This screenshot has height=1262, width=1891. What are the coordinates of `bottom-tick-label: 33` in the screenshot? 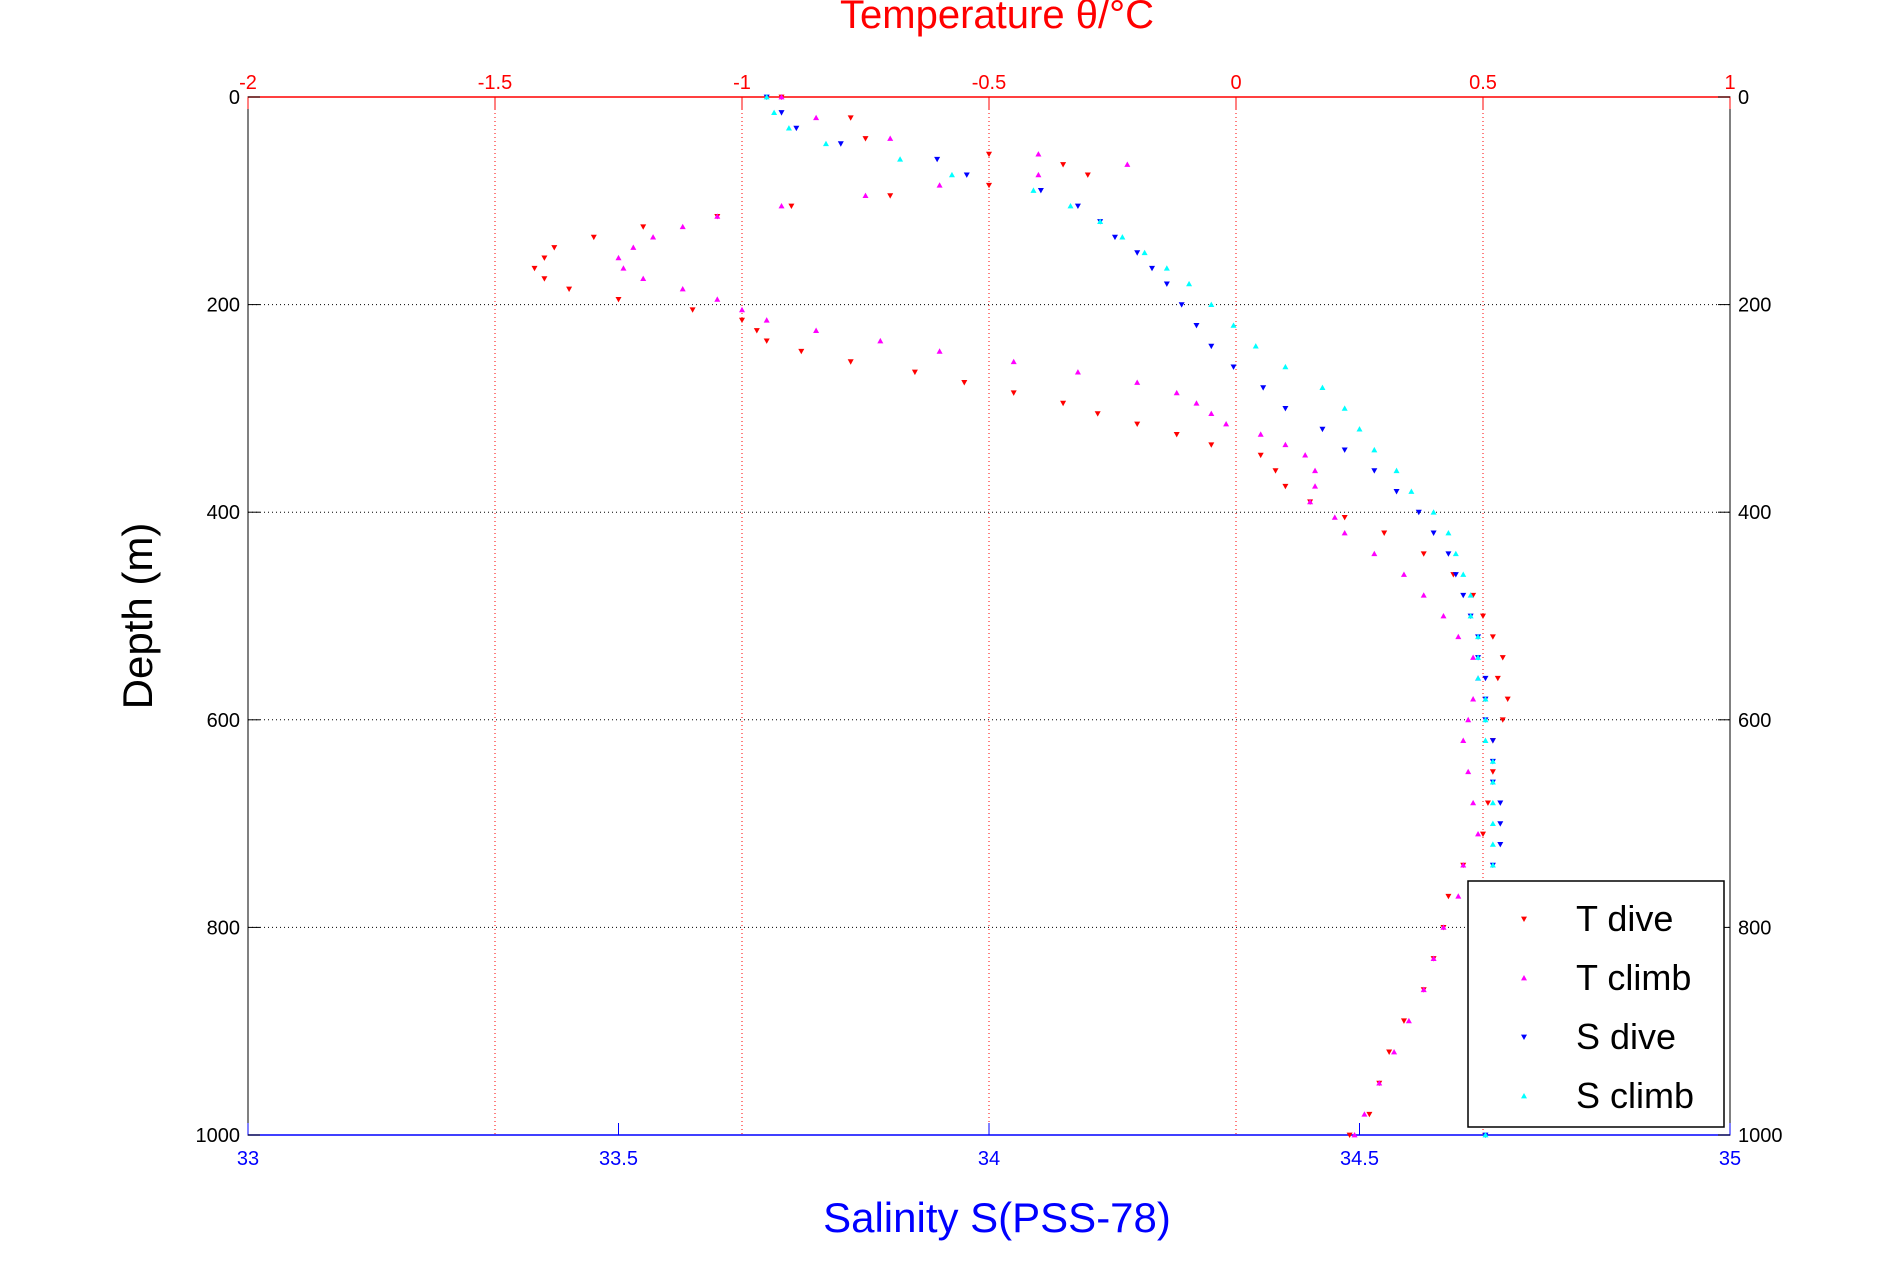 It's located at (248, 1159).